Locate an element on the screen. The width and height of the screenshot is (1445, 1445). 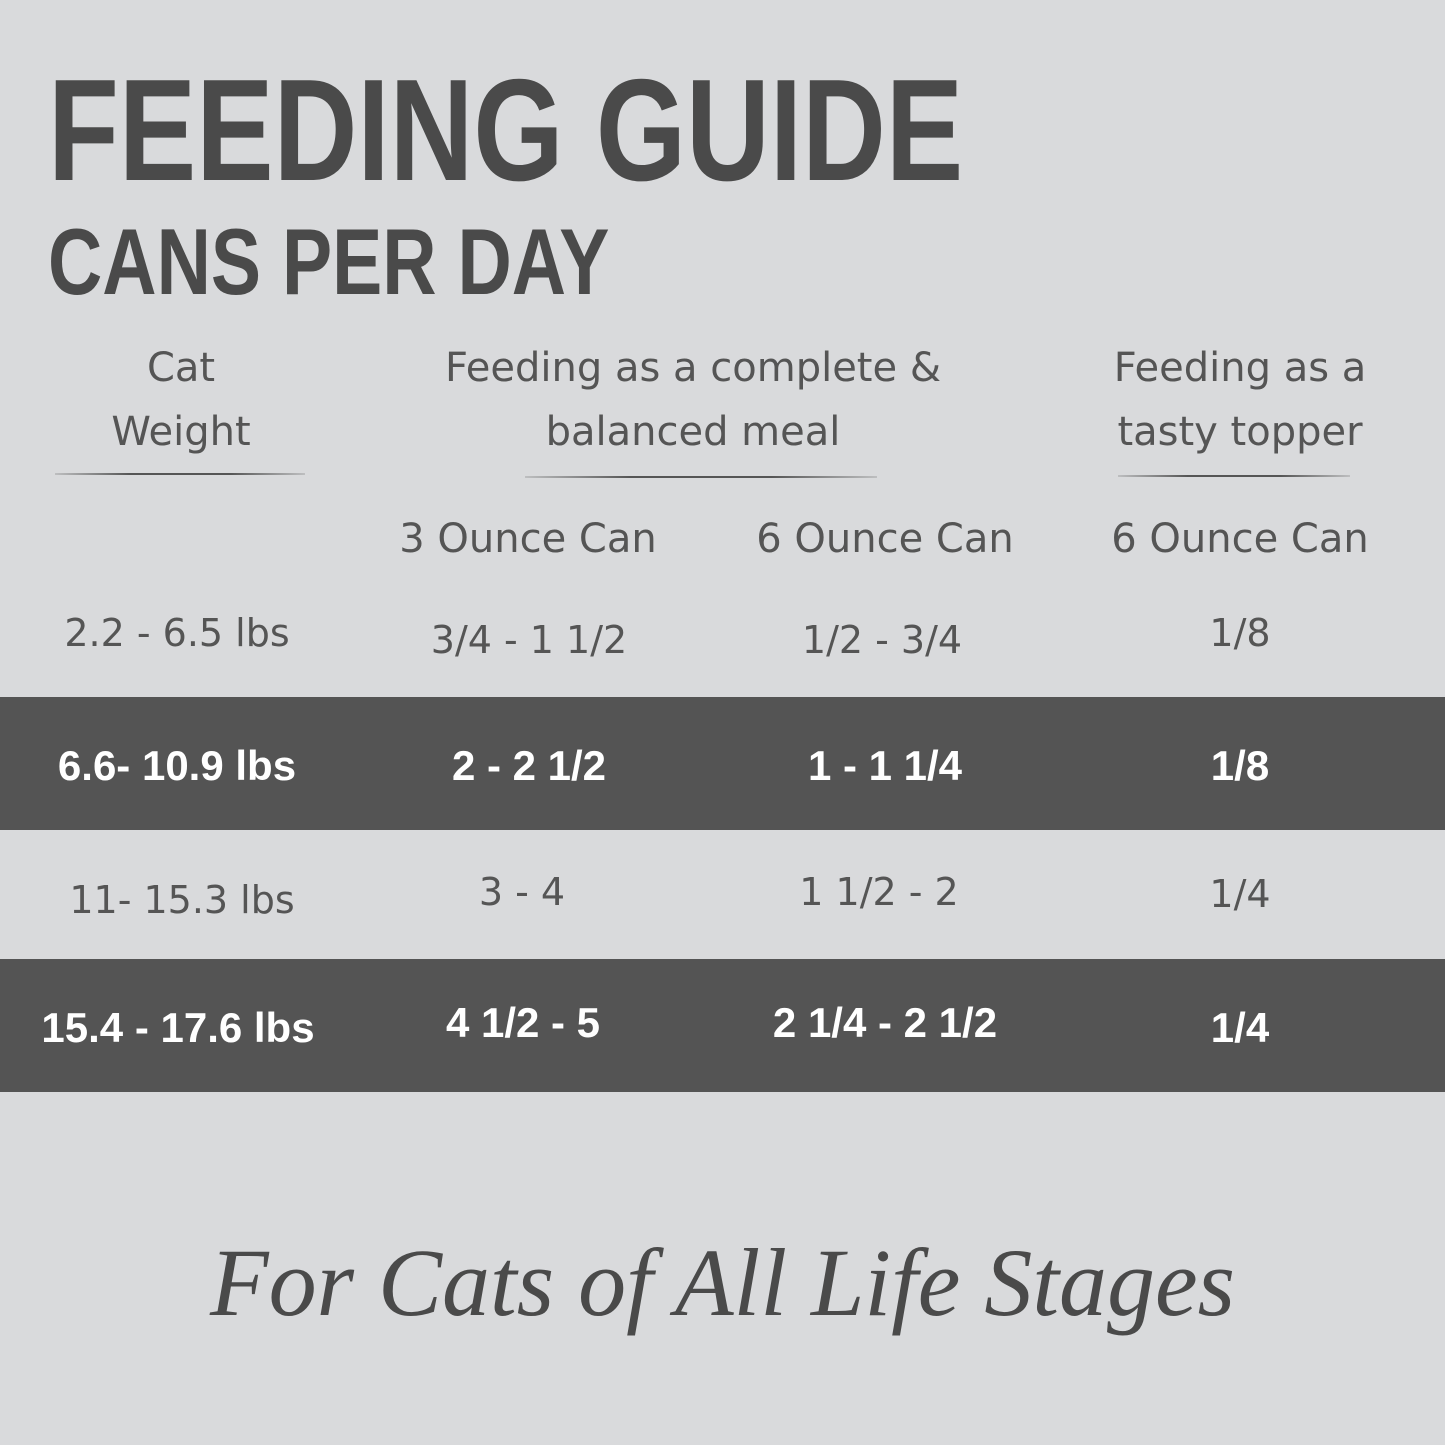
cell-3oz: 3/4 - 1 1/2 is located at coordinates (529, 640).